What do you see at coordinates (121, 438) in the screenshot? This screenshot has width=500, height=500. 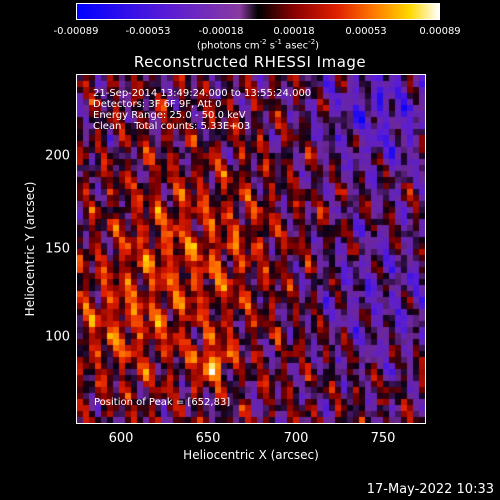 I see `x-tick-label: 600` at bounding box center [121, 438].